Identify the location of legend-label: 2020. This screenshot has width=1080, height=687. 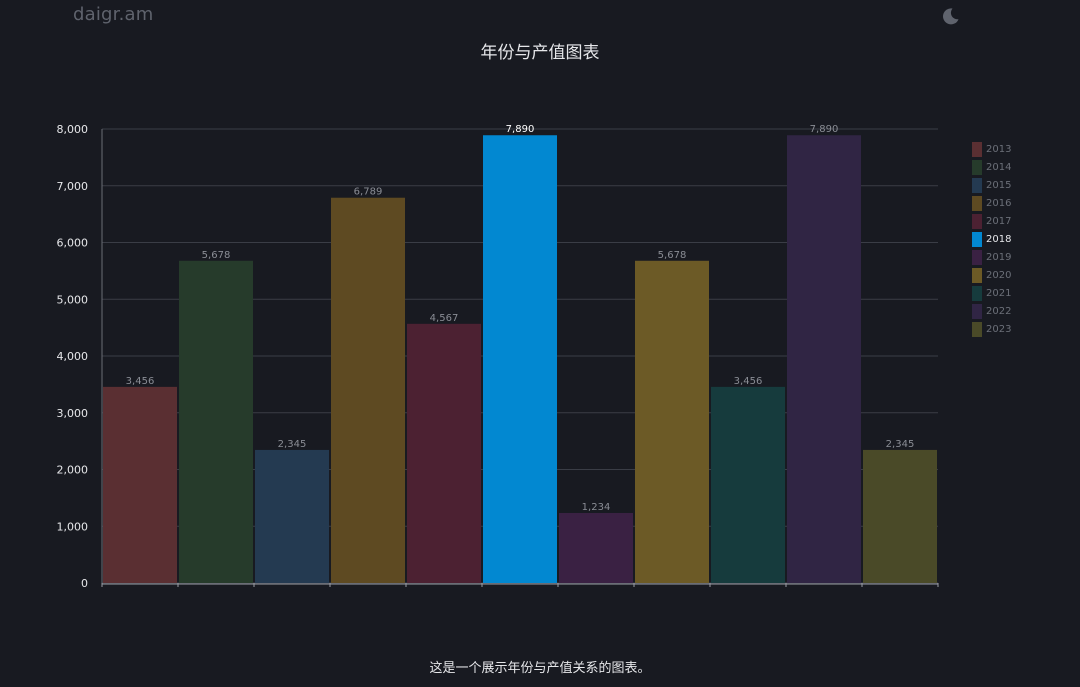
(999, 275).